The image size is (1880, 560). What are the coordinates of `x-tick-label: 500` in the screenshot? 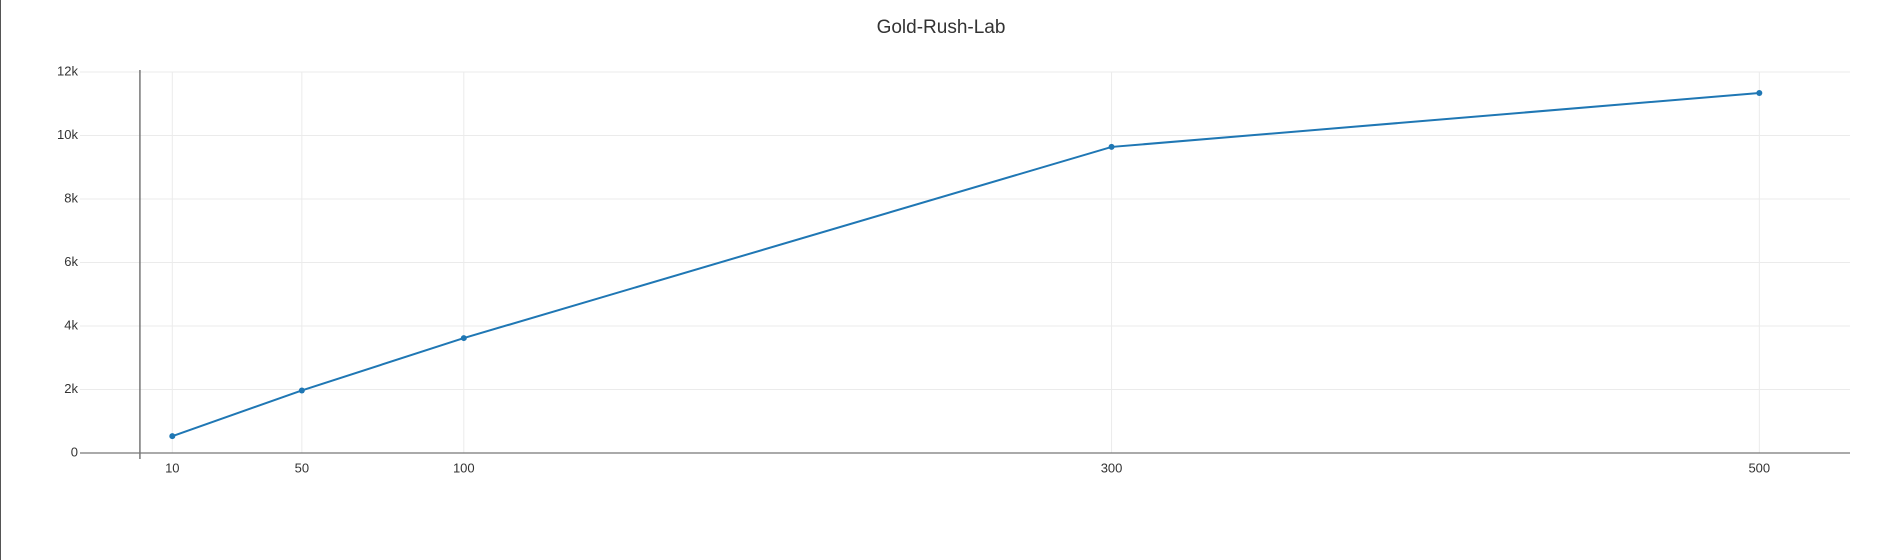 It's located at (1759, 467).